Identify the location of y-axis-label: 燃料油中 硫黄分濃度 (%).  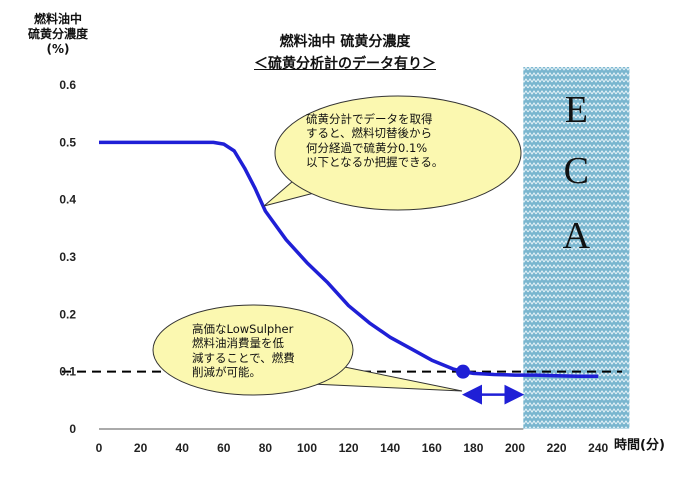
(58, 34).